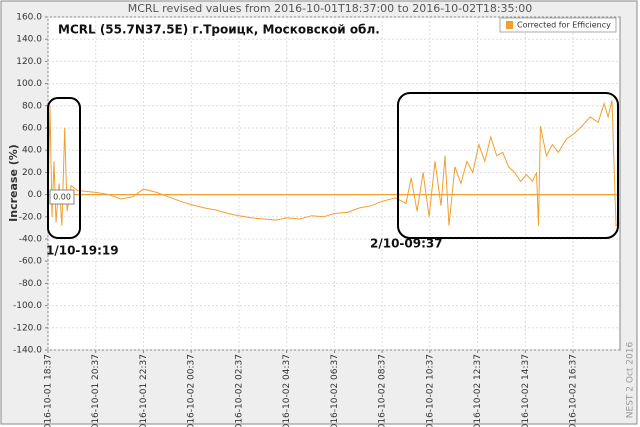 The image size is (640, 427). What do you see at coordinates (574, 390) in the screenshot?
I see `x-tick-label: 2016-10-02 16:37` at bounding box center [574, 390].